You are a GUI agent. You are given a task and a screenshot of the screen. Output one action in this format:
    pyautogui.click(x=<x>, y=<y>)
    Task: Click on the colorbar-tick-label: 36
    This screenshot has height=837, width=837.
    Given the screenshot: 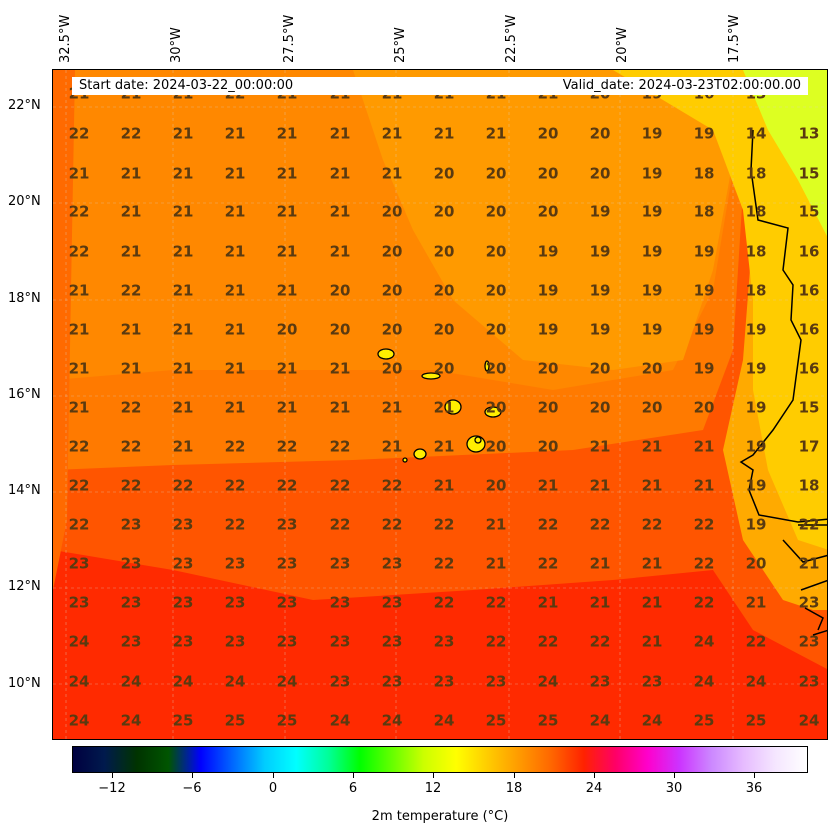 What is the action you would take?
    pyautogui.click(x=754, y=788)
    